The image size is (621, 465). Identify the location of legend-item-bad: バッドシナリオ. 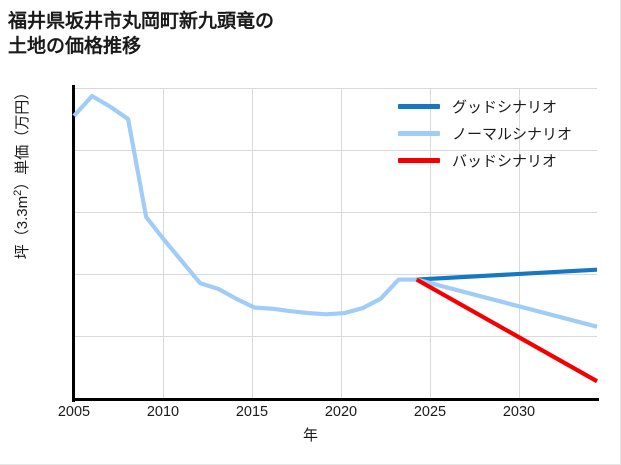
(505, 160).